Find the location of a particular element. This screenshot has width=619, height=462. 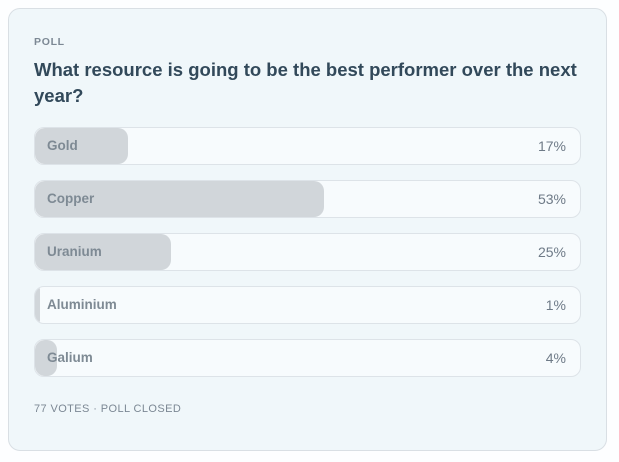

poll-option-row: Gold 17% is located at coordinates (307, 146).